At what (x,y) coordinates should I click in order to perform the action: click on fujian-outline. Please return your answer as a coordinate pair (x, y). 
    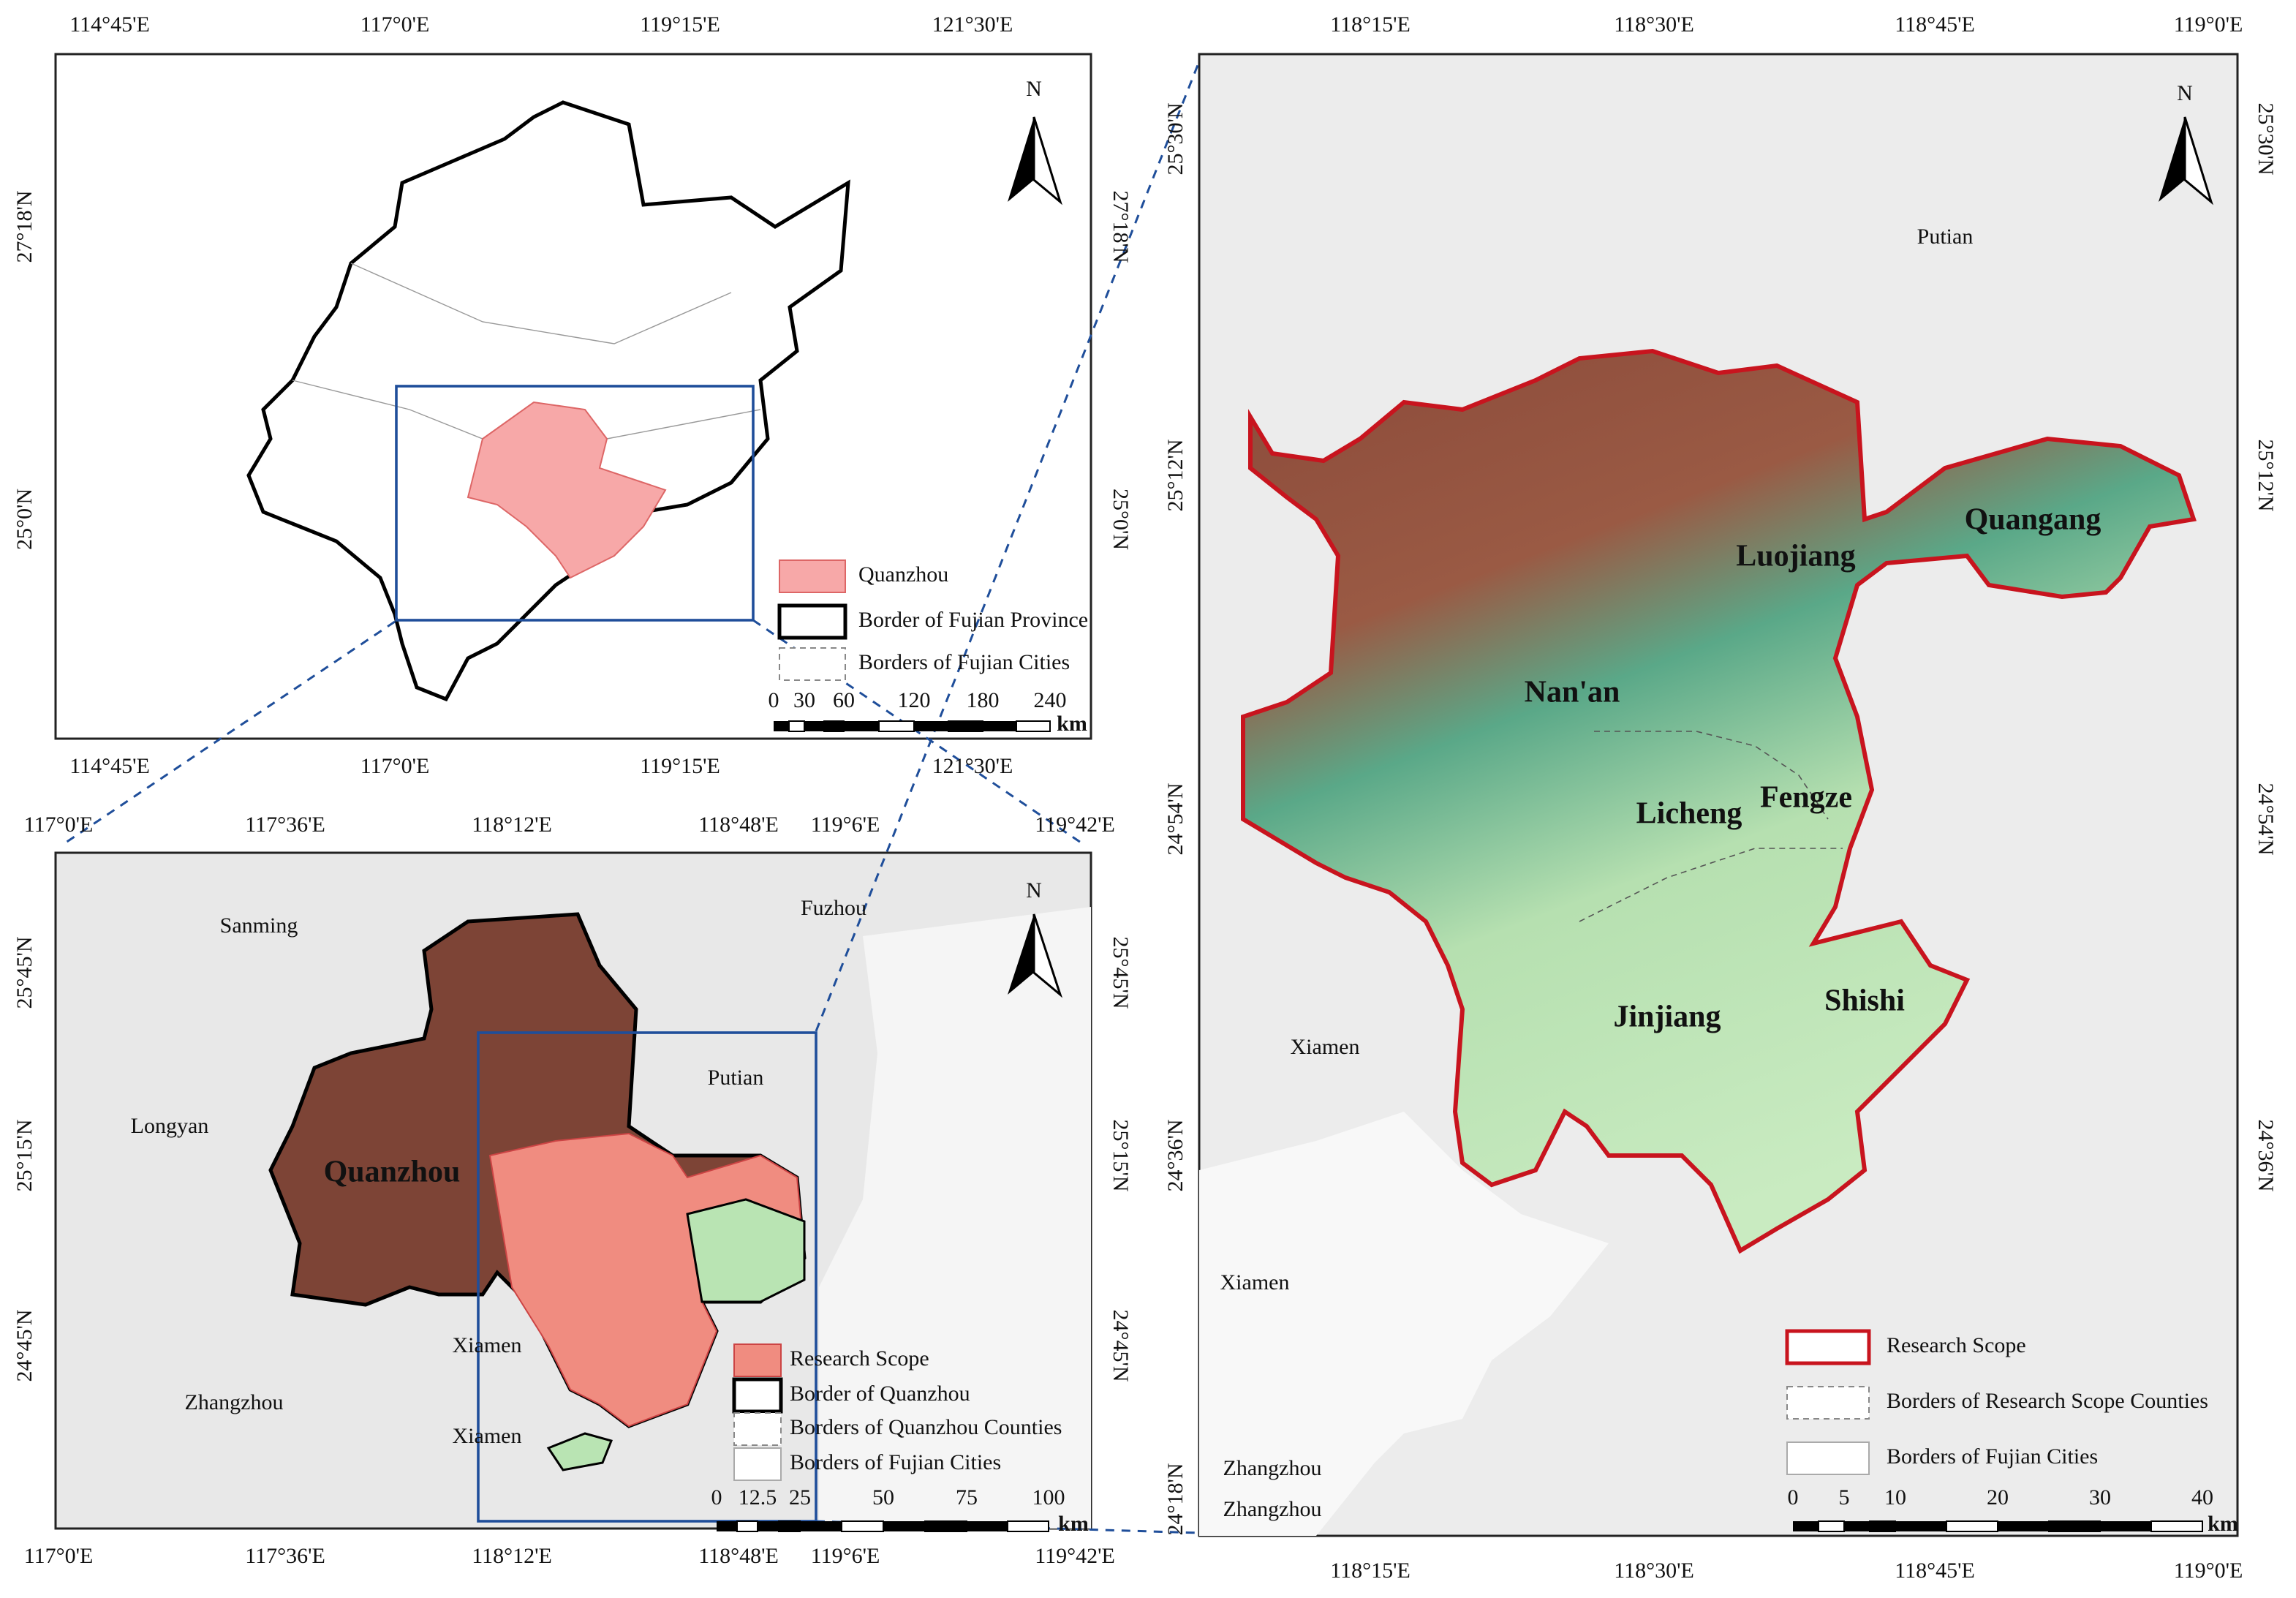
    Looking at the image, I should click on (548, 401).